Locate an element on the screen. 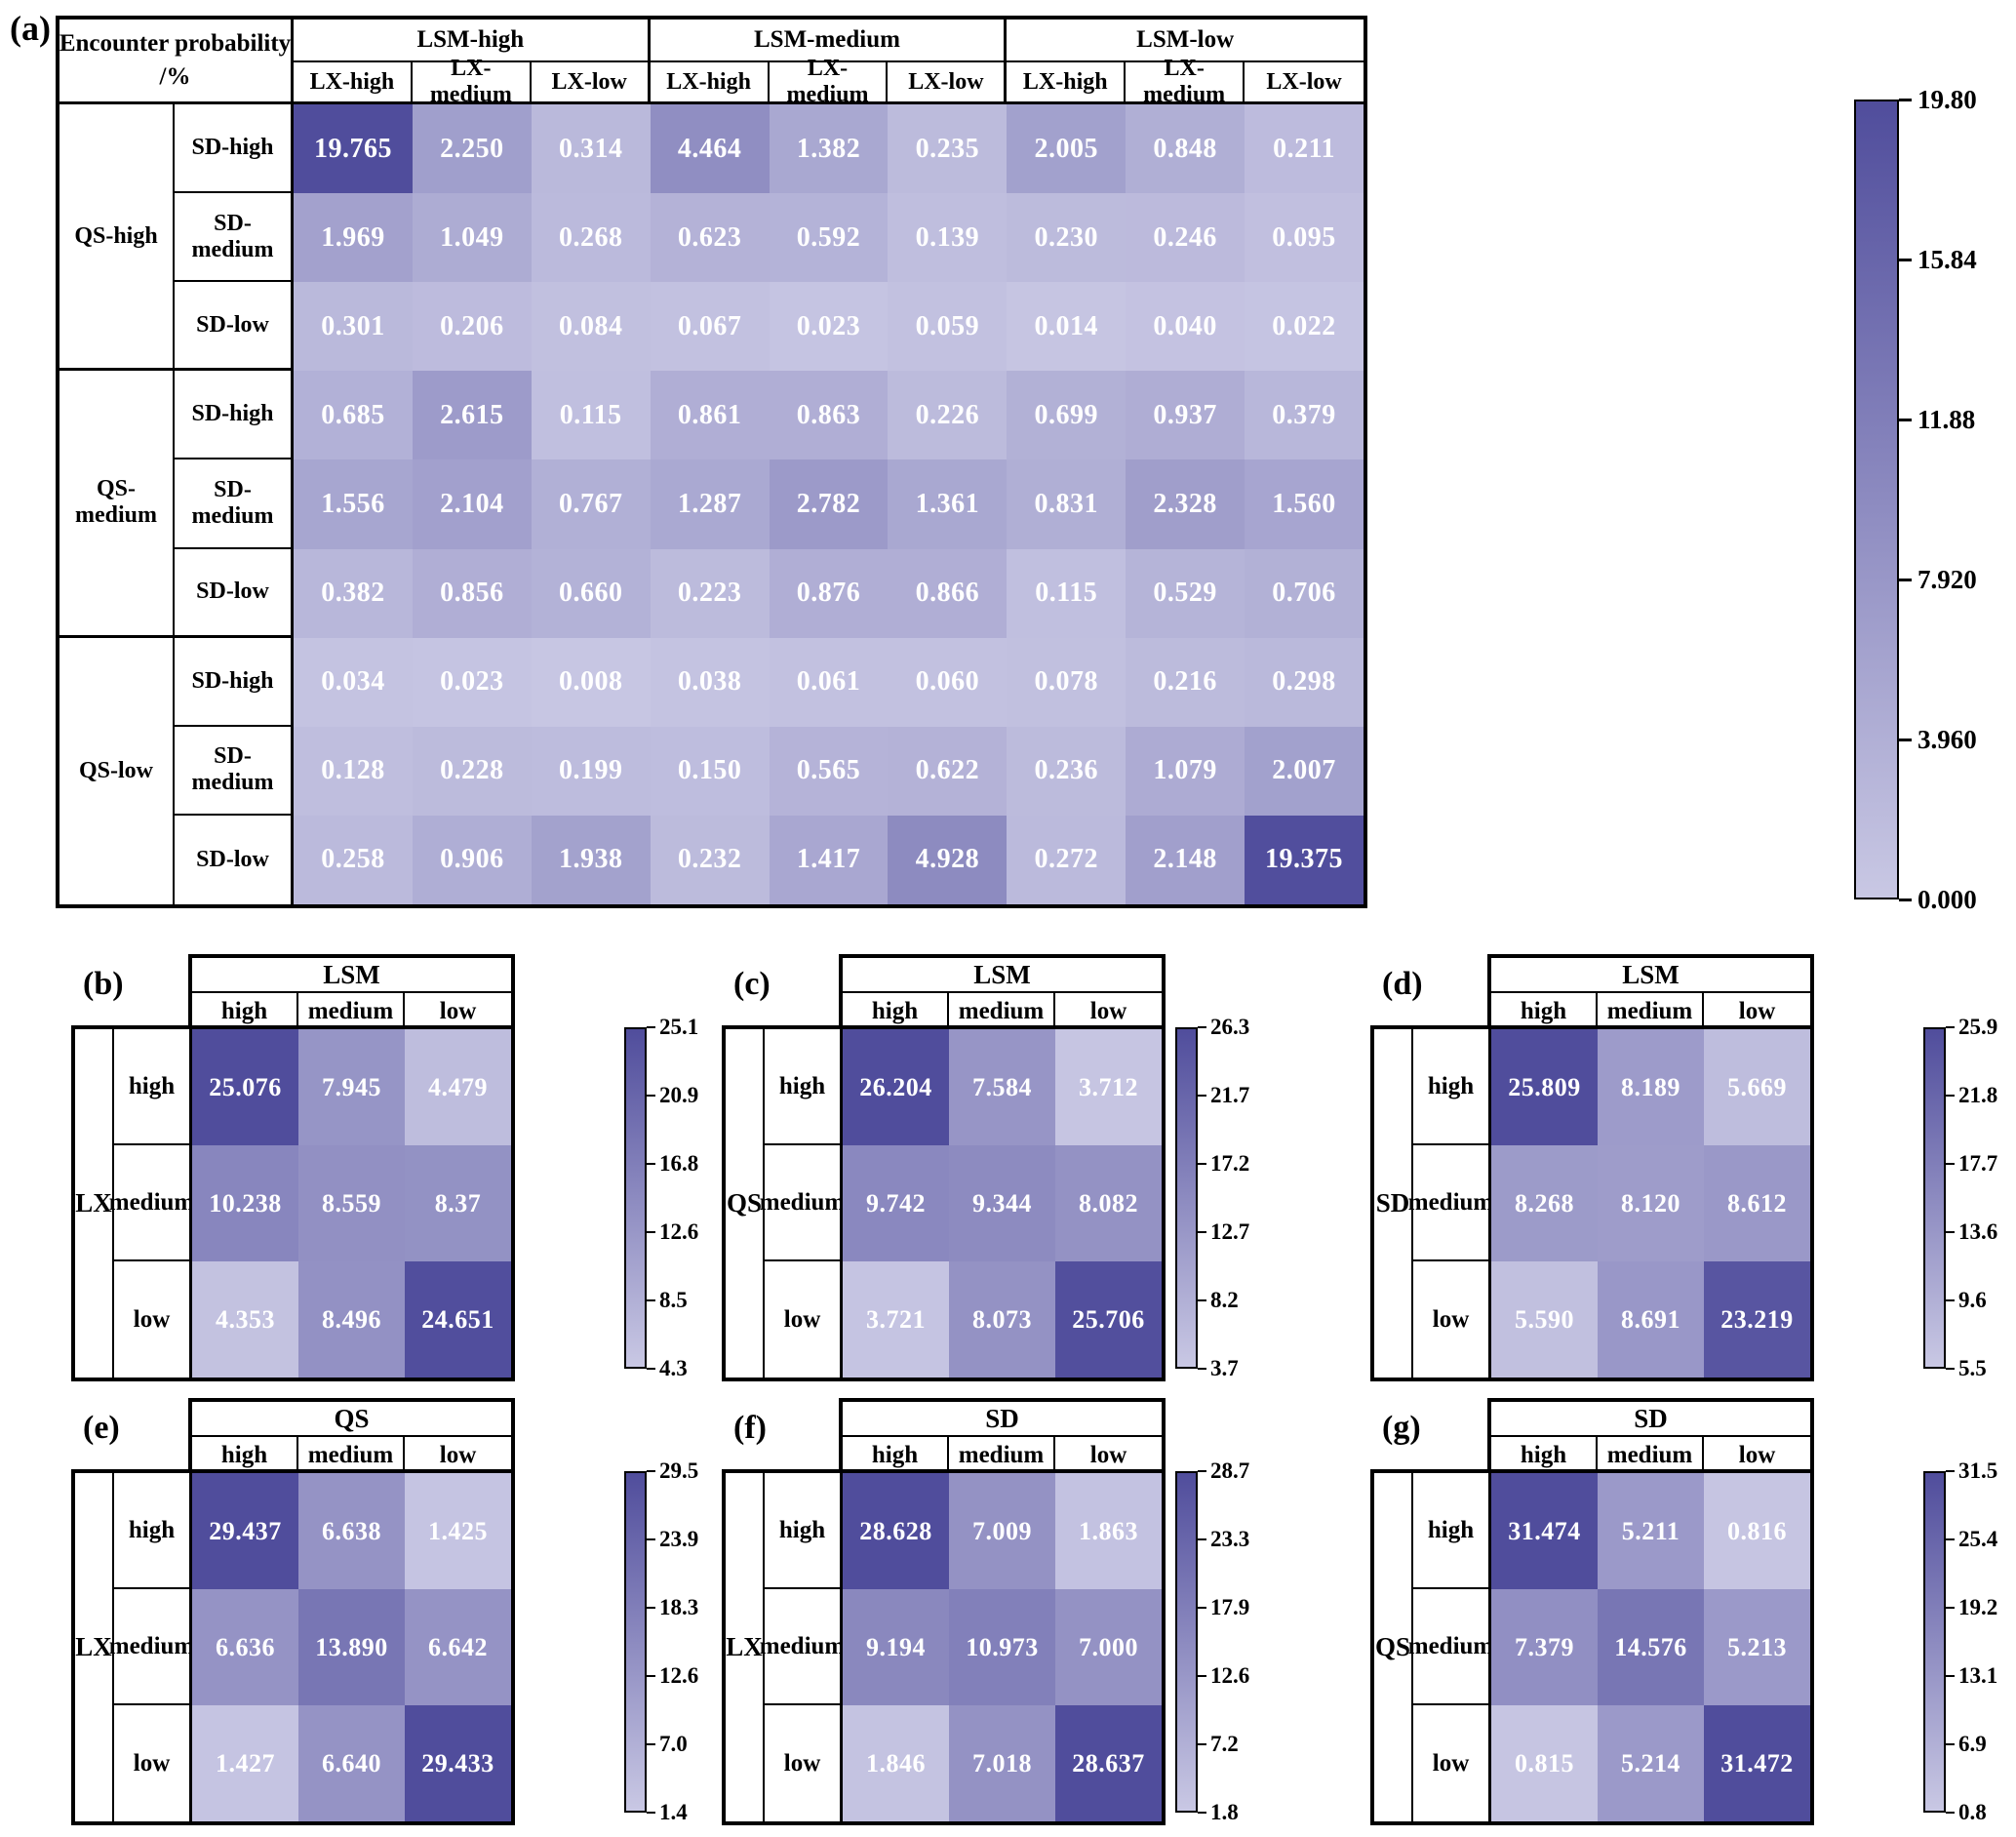  heatmap-cell: 0.199 is located at coordinates (591, 771).